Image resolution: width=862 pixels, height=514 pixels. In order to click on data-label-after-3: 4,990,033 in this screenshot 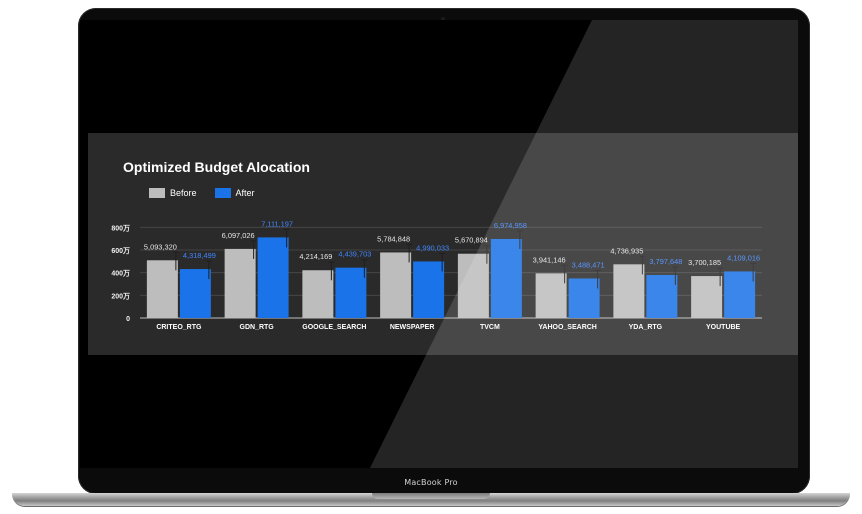, I will do `click(432, 247)`.